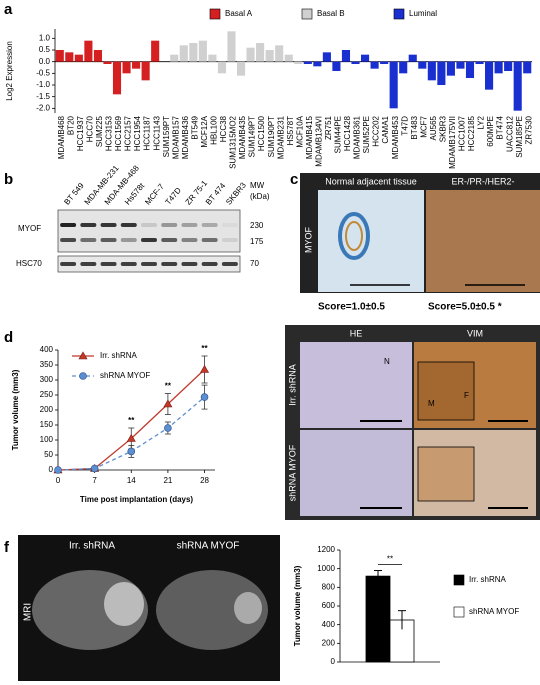  Describe the element at coordinates (9, 71) in the screenshot. I see `y-axis-label: Log2 Expression` at that location.